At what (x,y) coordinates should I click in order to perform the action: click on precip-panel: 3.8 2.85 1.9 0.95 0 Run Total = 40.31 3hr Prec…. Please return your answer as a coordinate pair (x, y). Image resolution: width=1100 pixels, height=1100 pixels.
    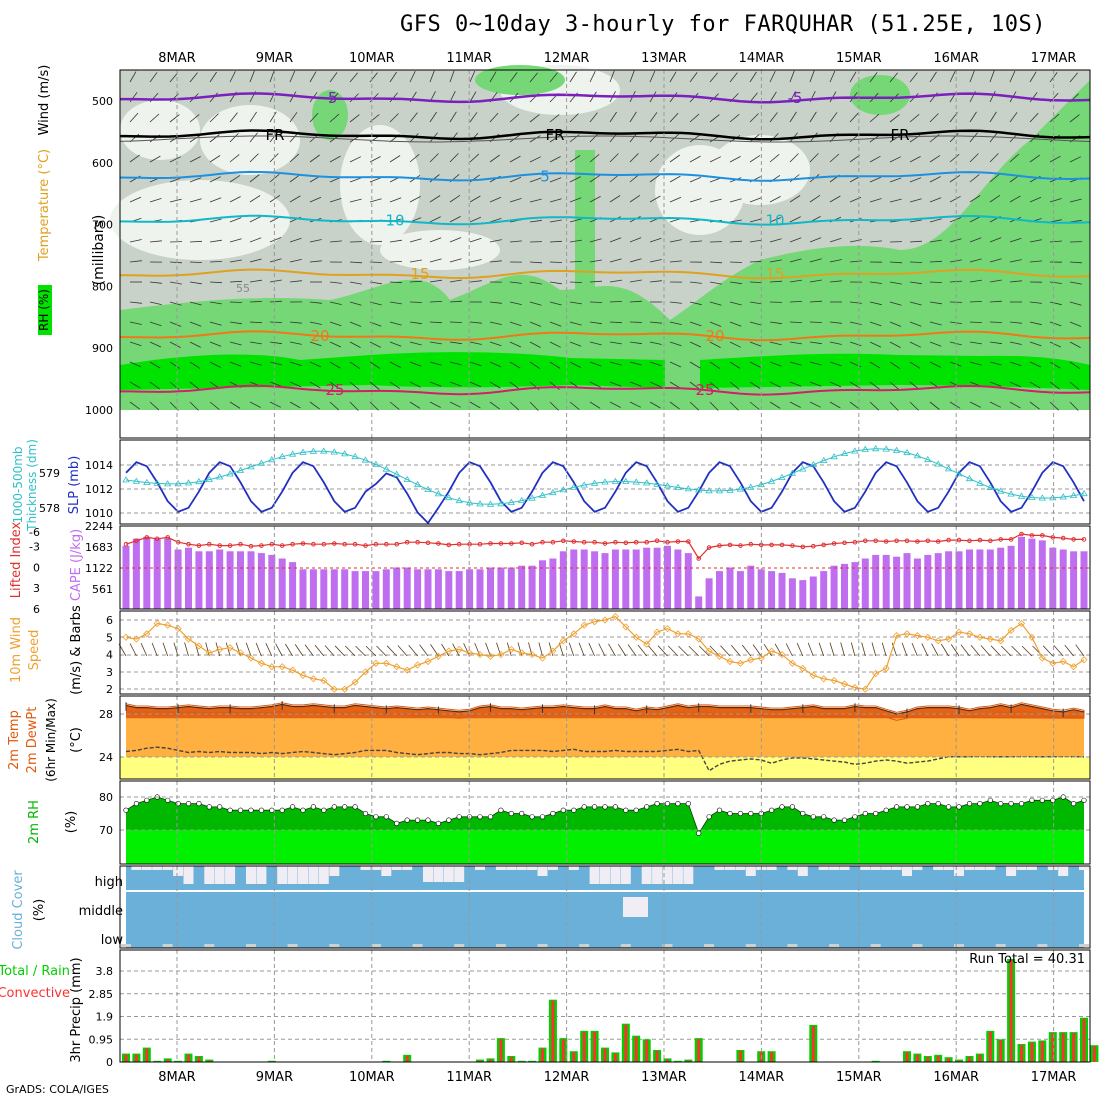
    Looking at the image, I should click on (549, 1009).